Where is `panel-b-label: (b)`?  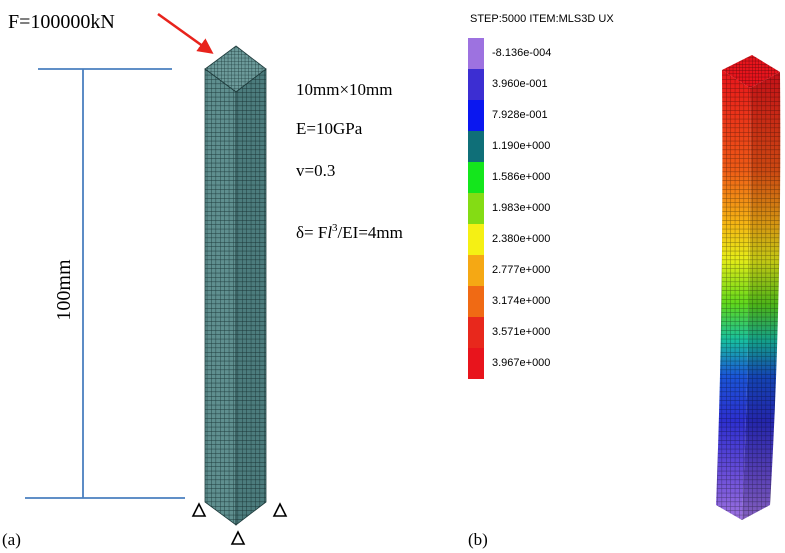
panel-b-label: (b) is located at coordinates (478, 539).